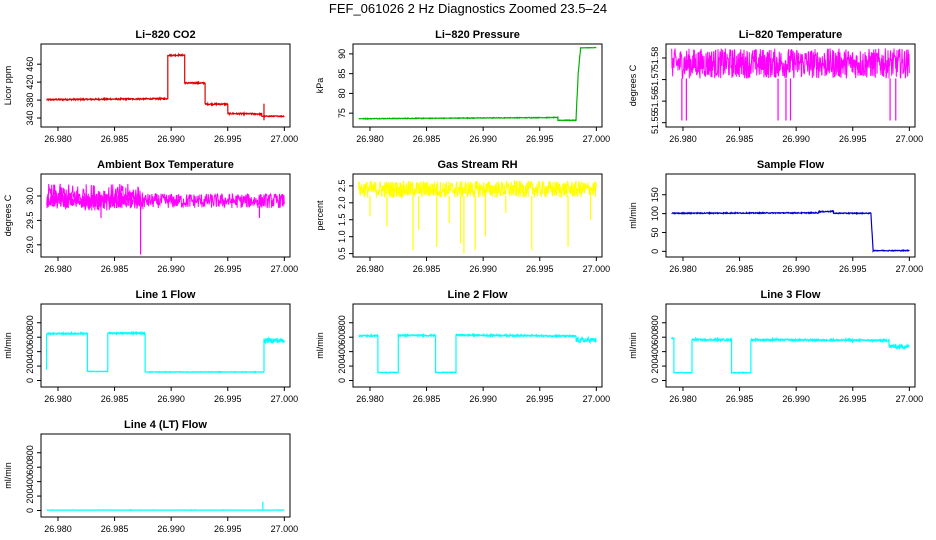  What do you see at coordinates (30, 100) in the screenshot?
I see `y-tick-label: 380` at bounding box center [30, 100].